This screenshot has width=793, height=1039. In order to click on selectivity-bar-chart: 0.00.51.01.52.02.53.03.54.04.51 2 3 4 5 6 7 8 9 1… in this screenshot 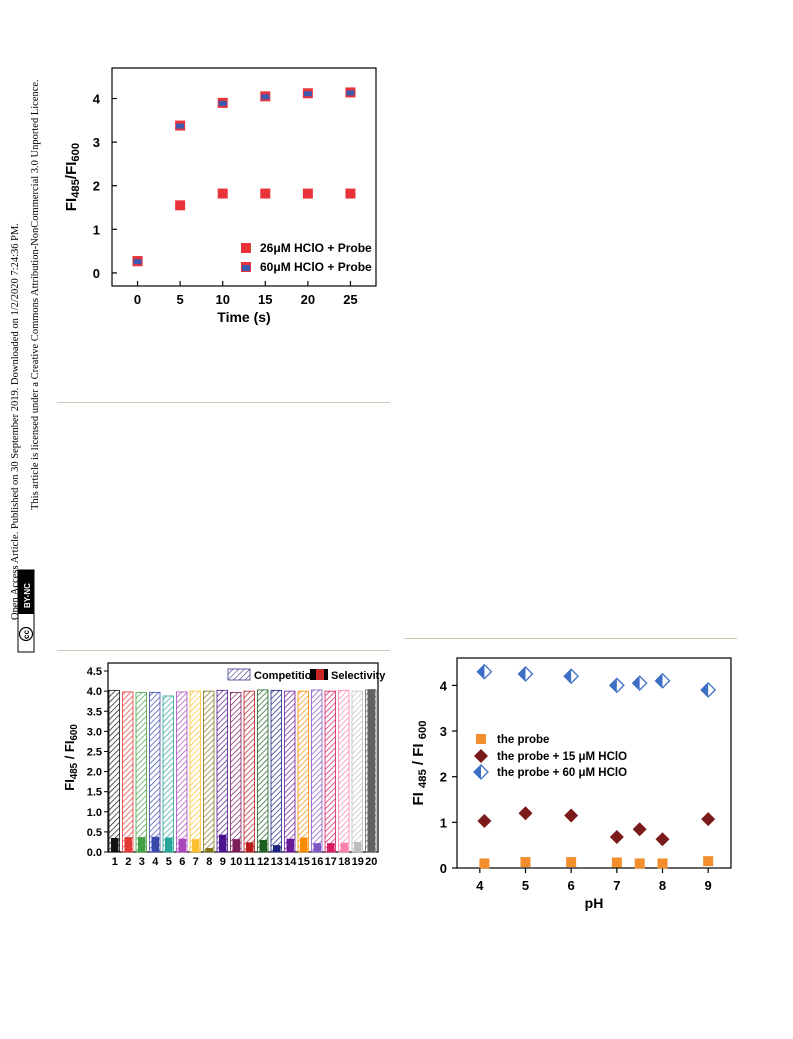, I will do `click(224, 765)`.